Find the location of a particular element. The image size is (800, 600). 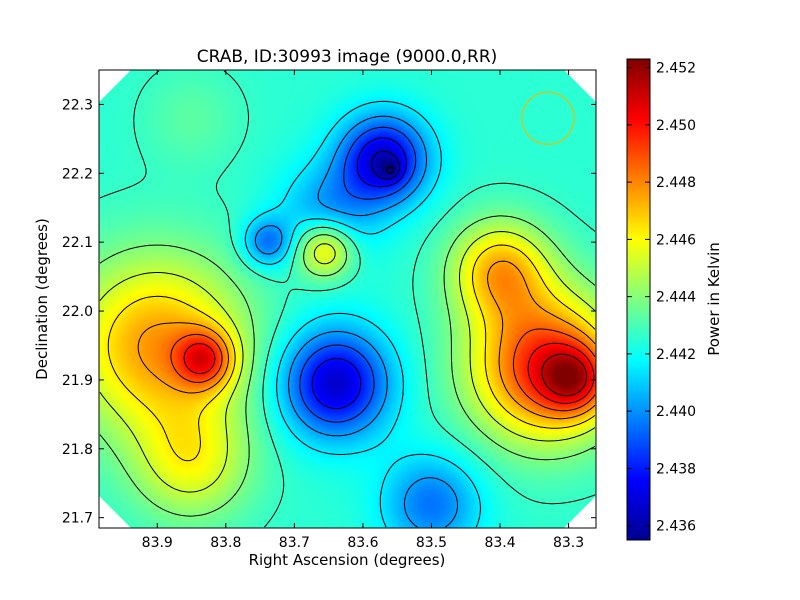

x-tick-label: 83.8 is located at coordinates (225, 543).